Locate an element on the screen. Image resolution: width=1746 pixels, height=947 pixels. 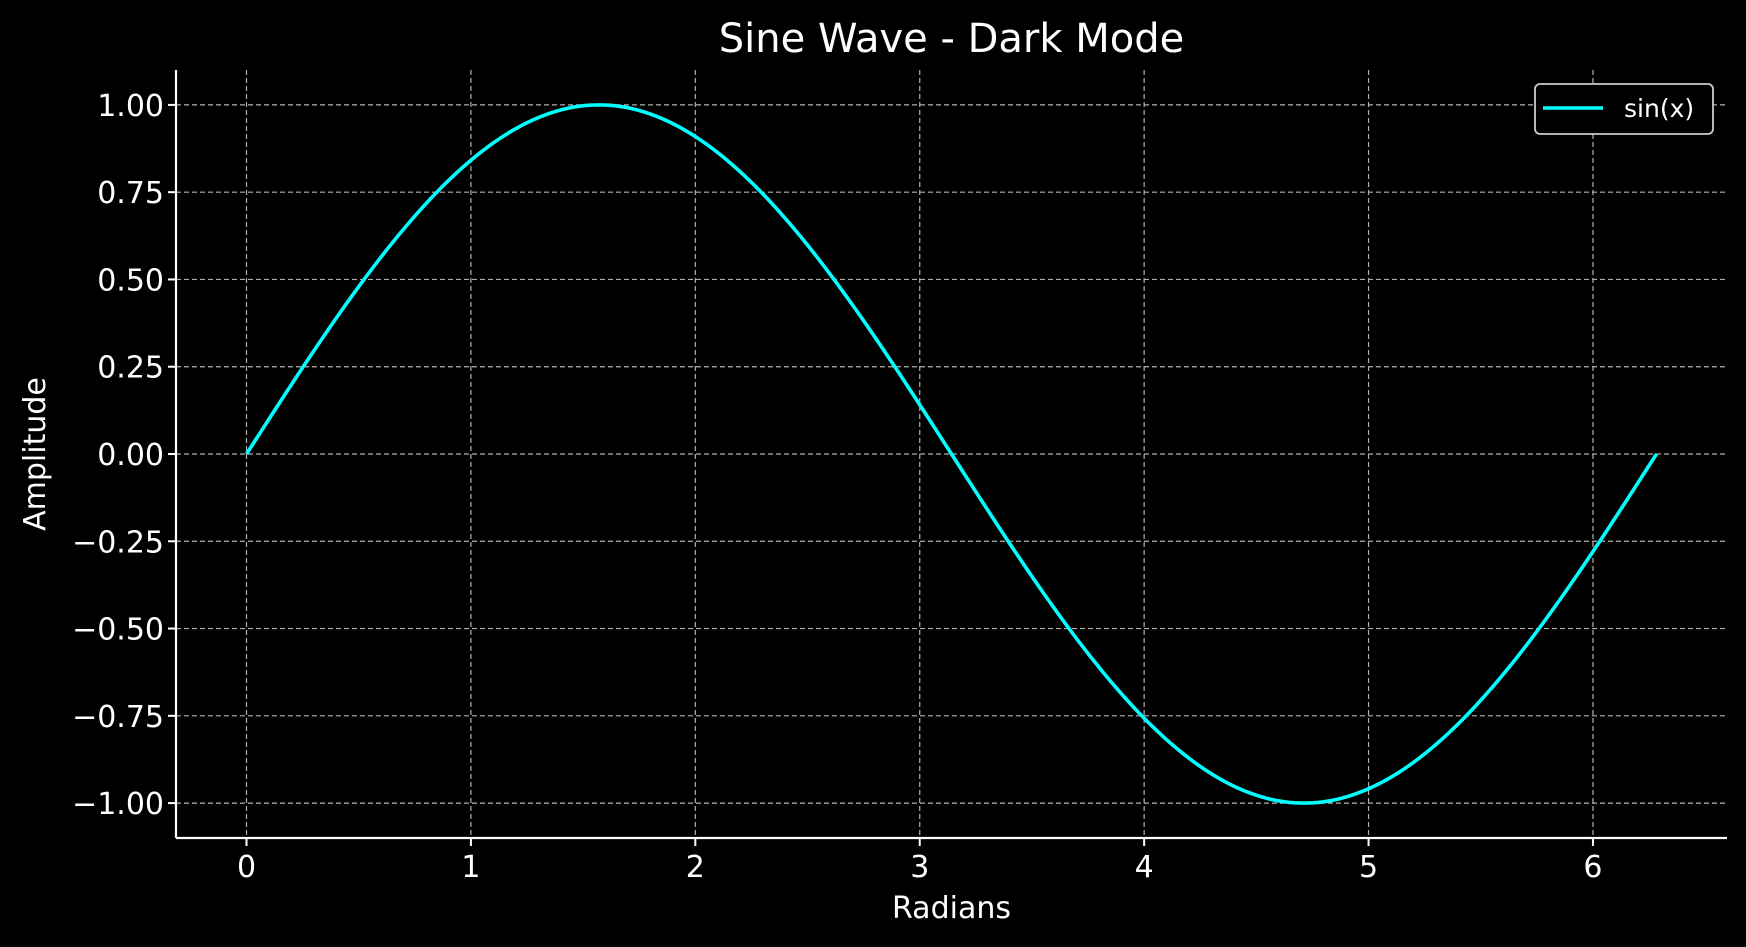
y-axis-label: Amplitude is located at coordinates (35, 454).